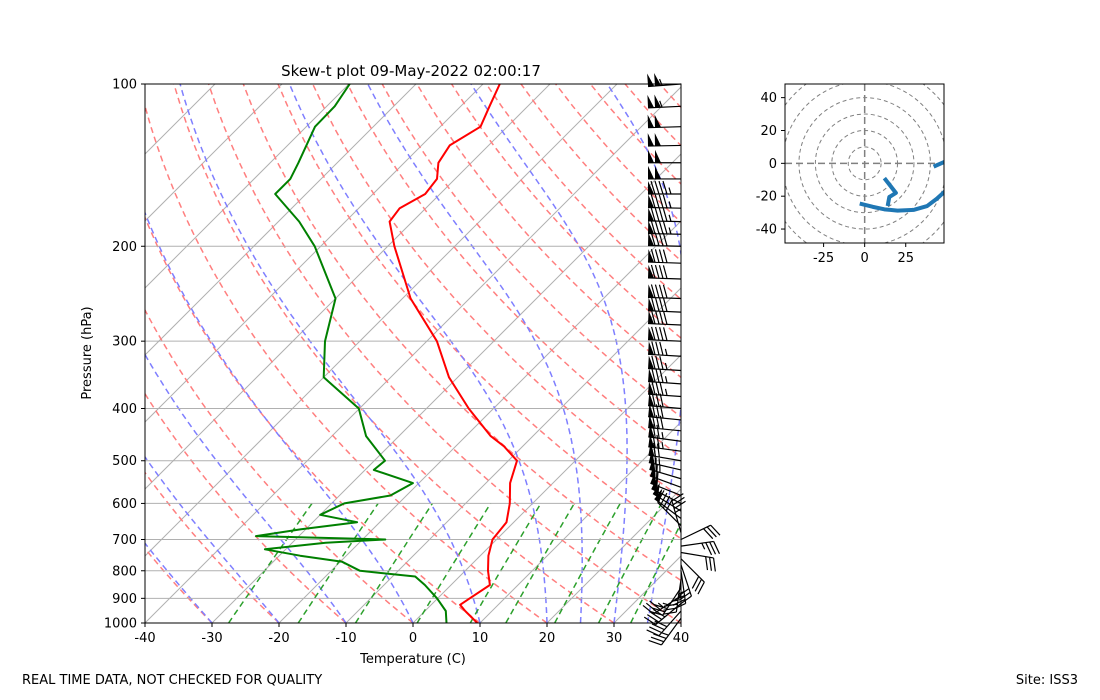 This screenshot has width=1100, height=700. What do you see at coordinates (614, 638) in the screenshot?
I see `x-tick-label: 30` at bounding box center [614, 638].